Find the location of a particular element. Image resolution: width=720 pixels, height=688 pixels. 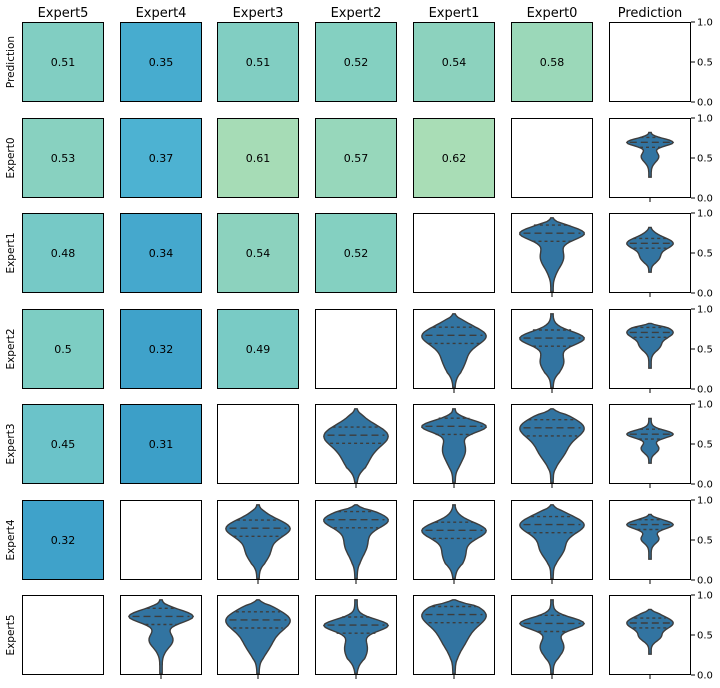

y-axis-expert0: 0.0 0.5 1.0 is located at coordinates (702, 159).